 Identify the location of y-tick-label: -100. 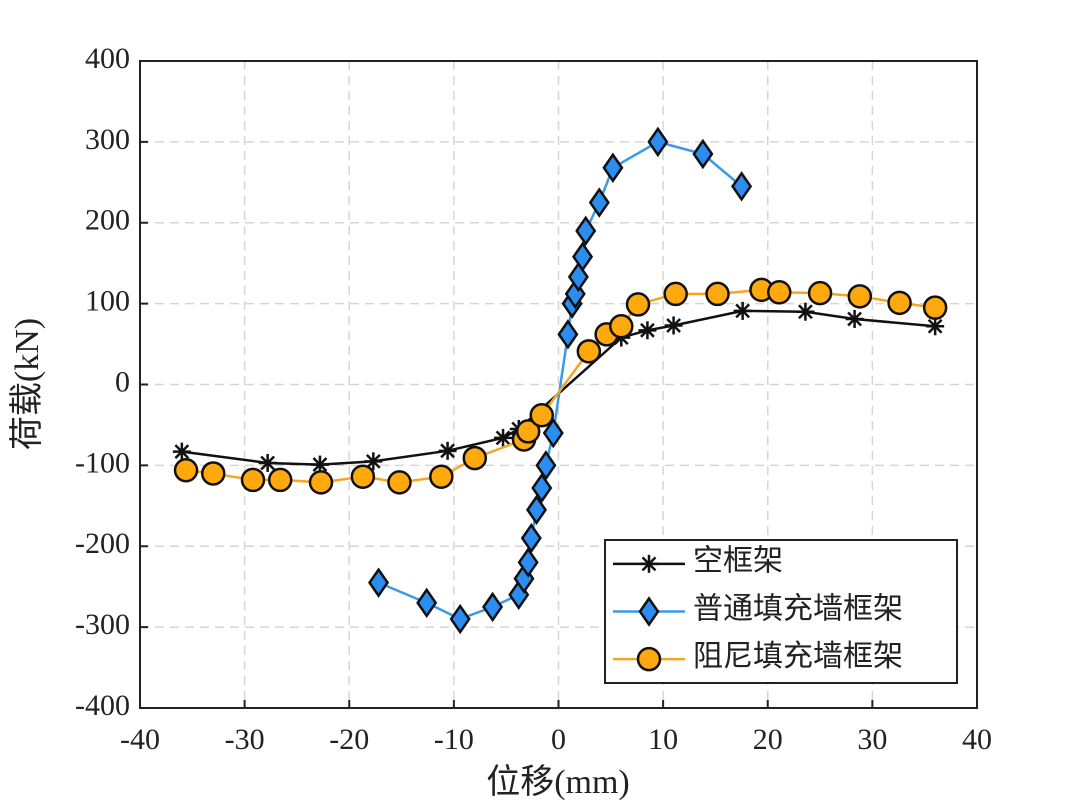
(102, 462).